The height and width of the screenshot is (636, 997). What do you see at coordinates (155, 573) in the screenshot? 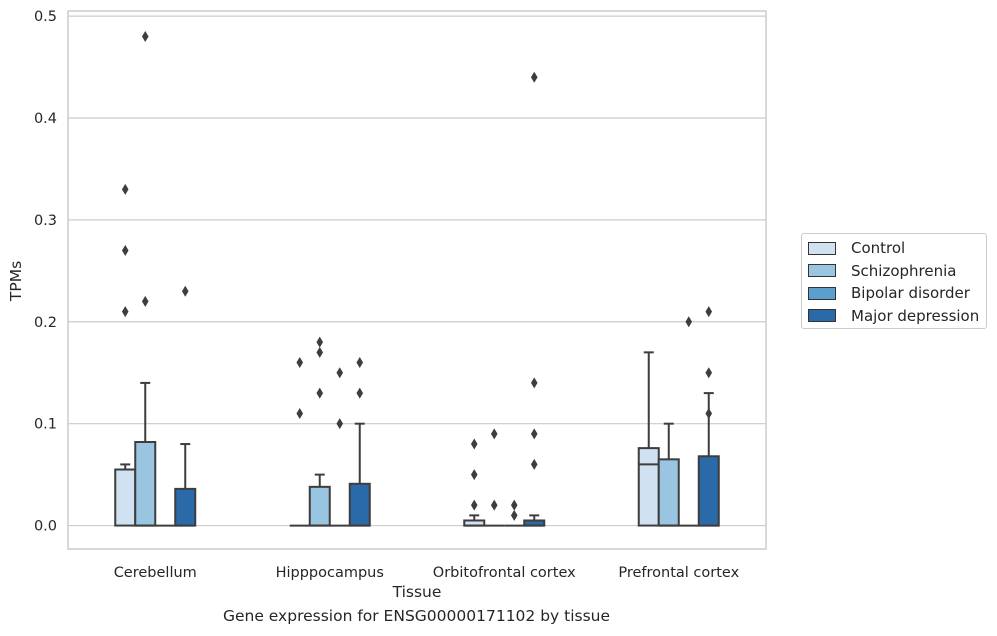
I see `x-tick-label: Cerebellum` at bounding box center [155, 573].